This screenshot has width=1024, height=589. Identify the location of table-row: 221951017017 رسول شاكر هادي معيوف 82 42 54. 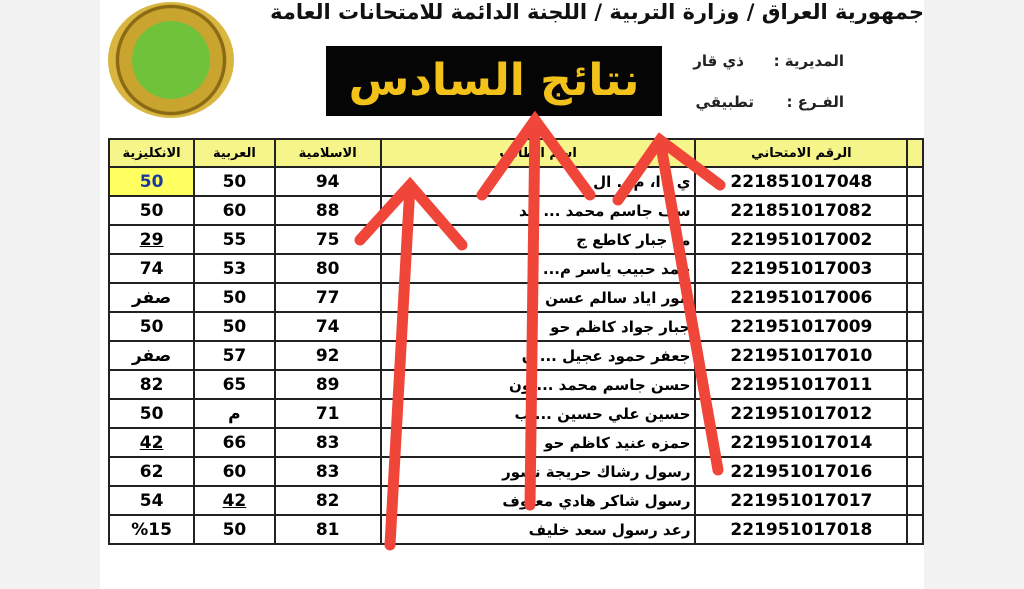
(515, 500).